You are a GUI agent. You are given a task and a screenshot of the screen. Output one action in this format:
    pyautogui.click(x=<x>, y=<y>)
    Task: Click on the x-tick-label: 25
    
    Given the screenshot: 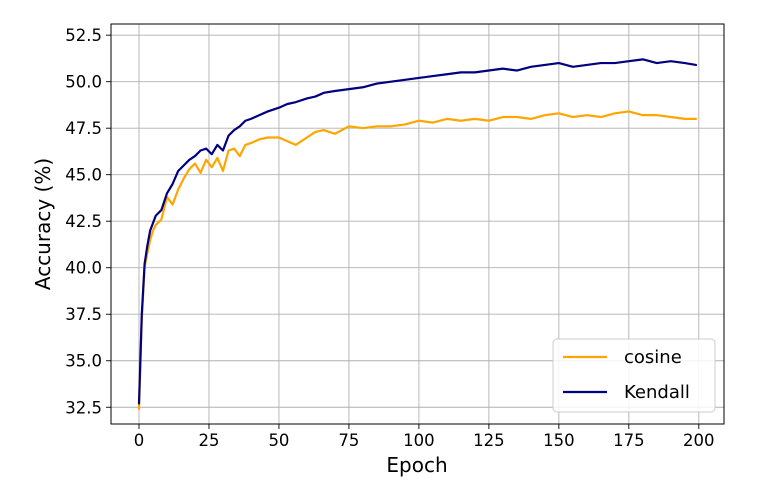 What is the action you would take?
    pyautogui.click(x=208, y=440)
    